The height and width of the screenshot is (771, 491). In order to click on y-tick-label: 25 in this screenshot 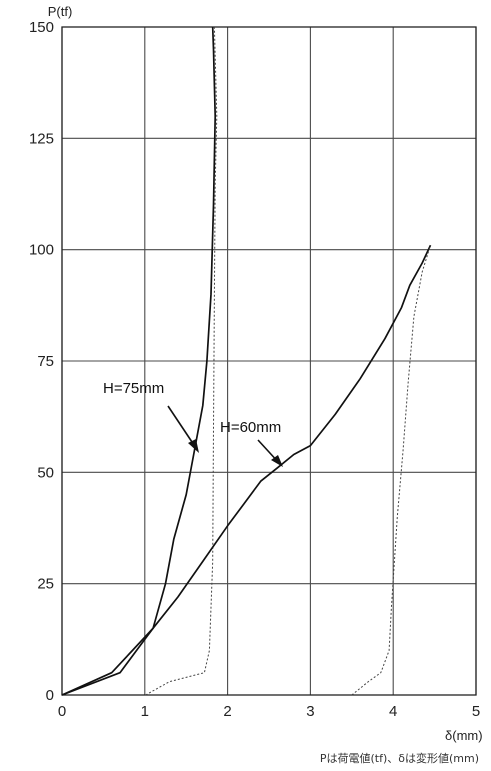, I will do `click(45, 584)`.